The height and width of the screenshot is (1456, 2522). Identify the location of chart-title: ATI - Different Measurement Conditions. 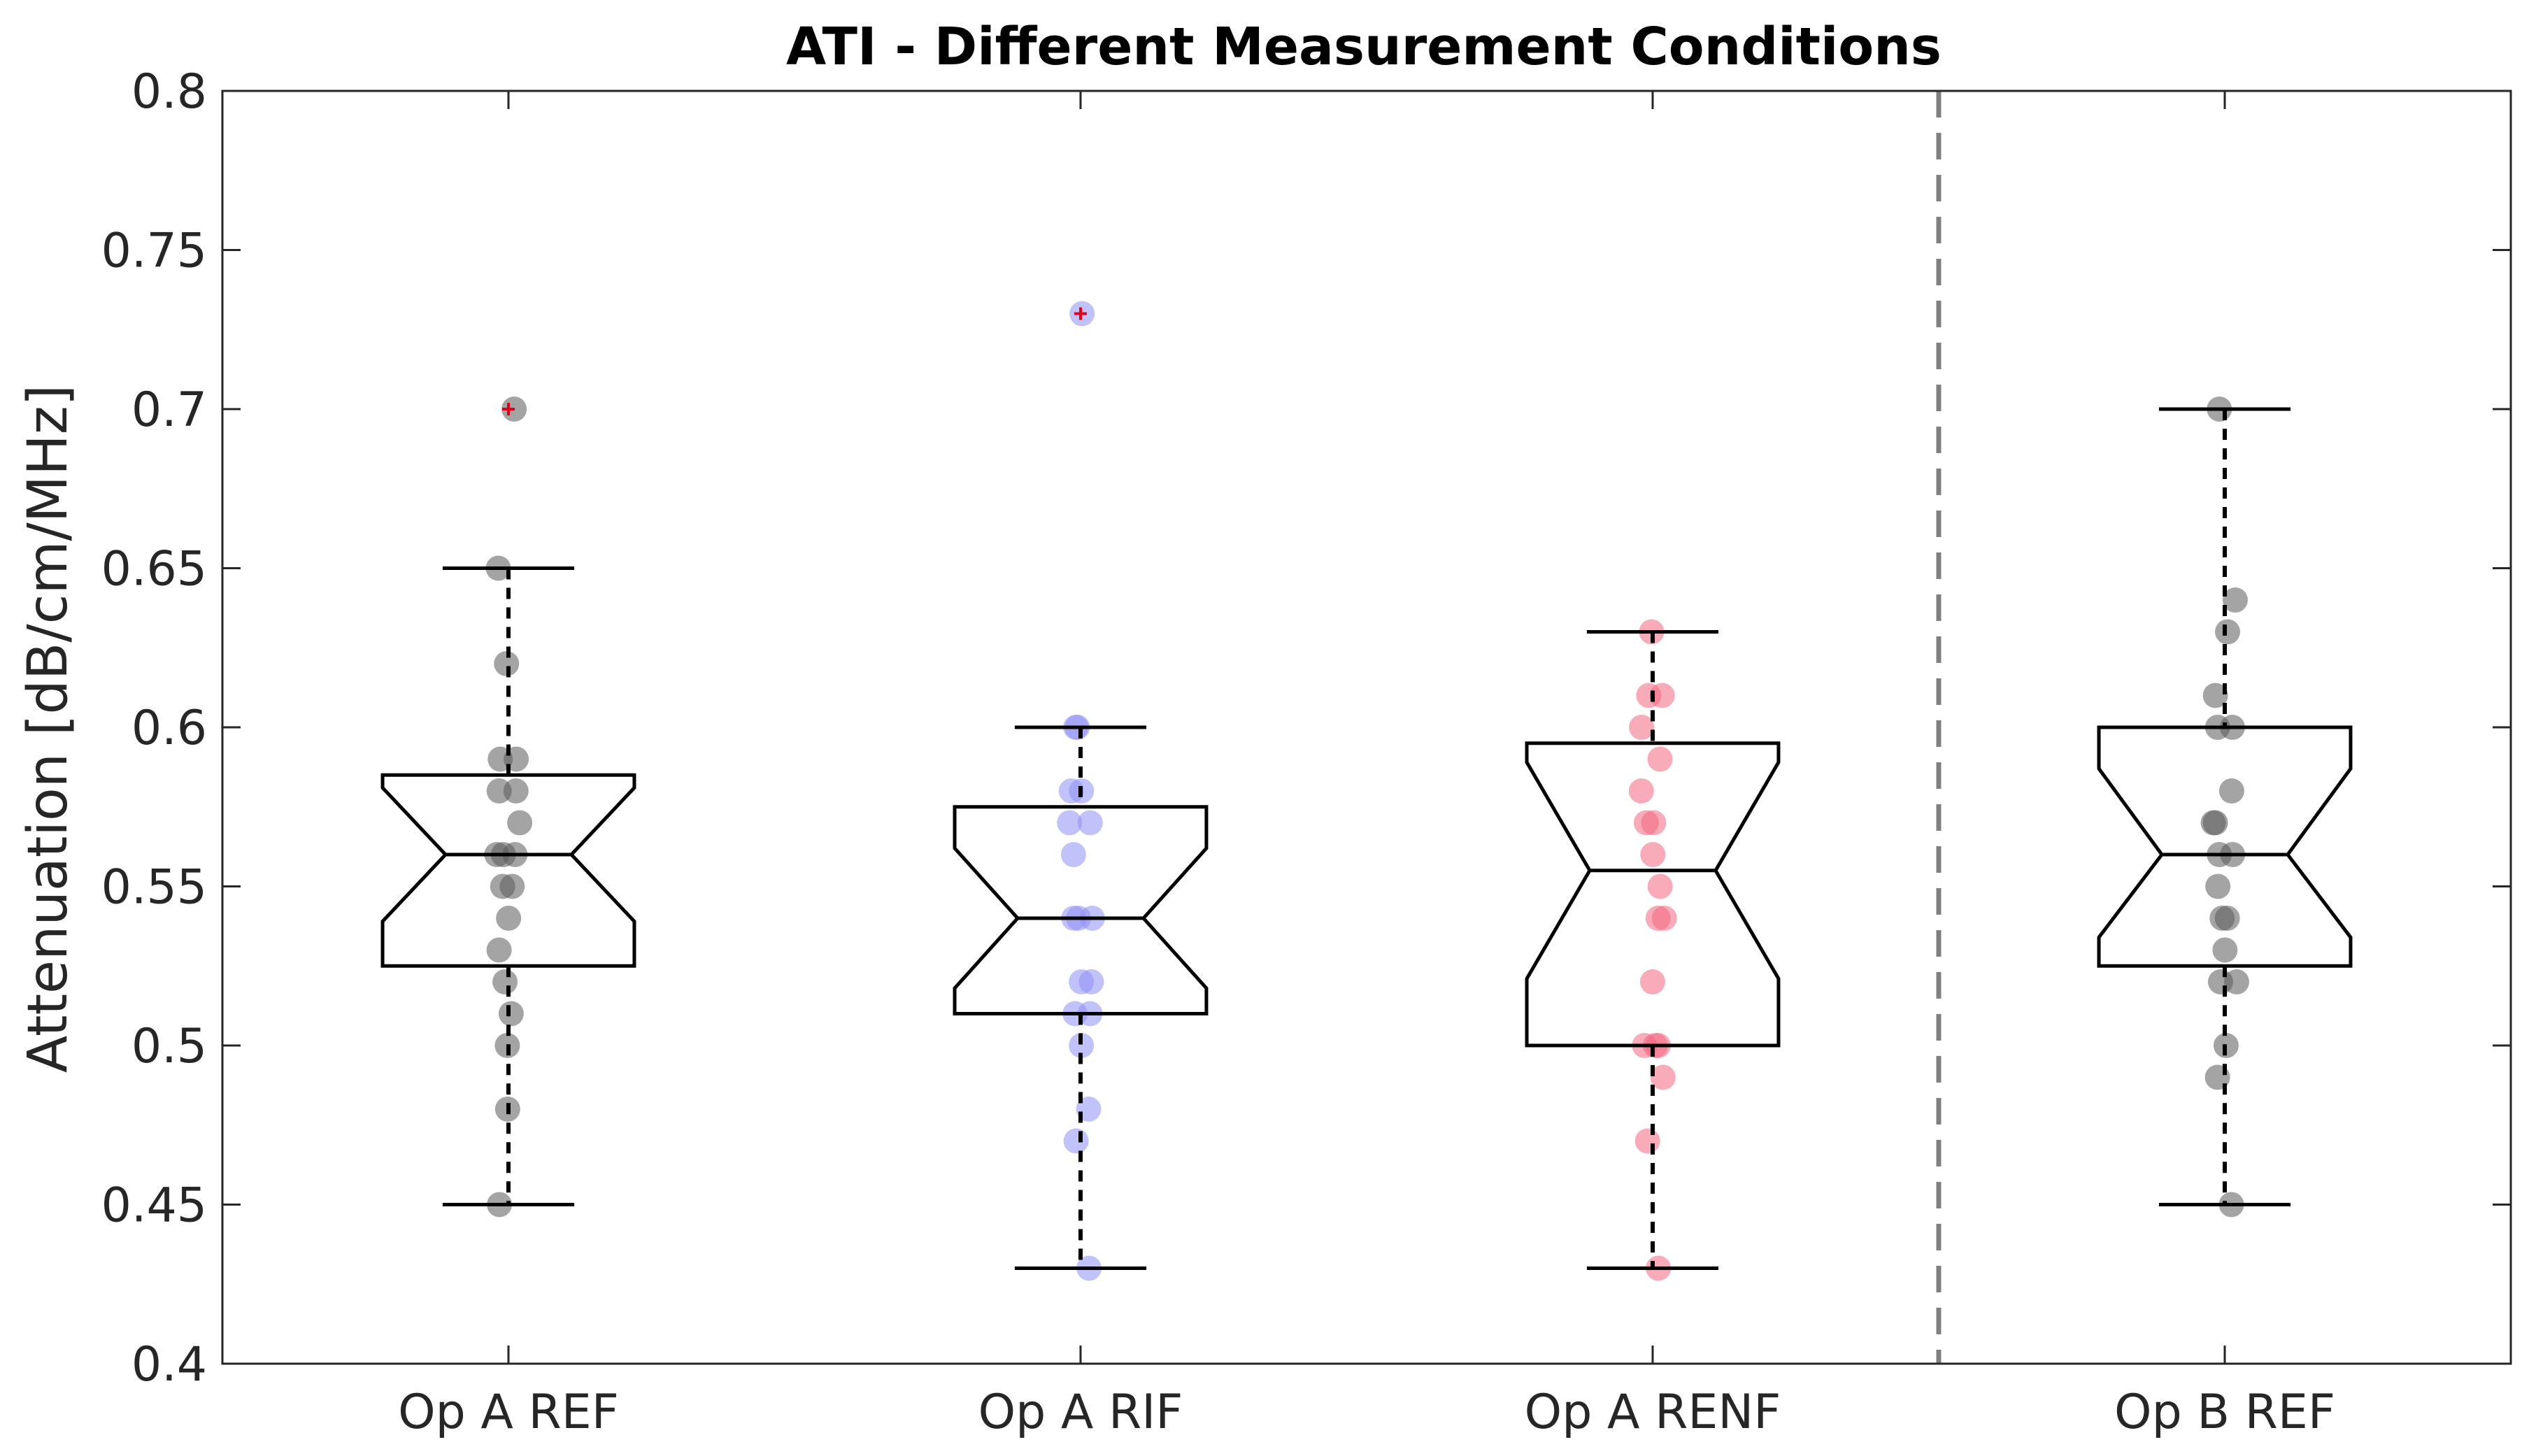
(1364, 47).